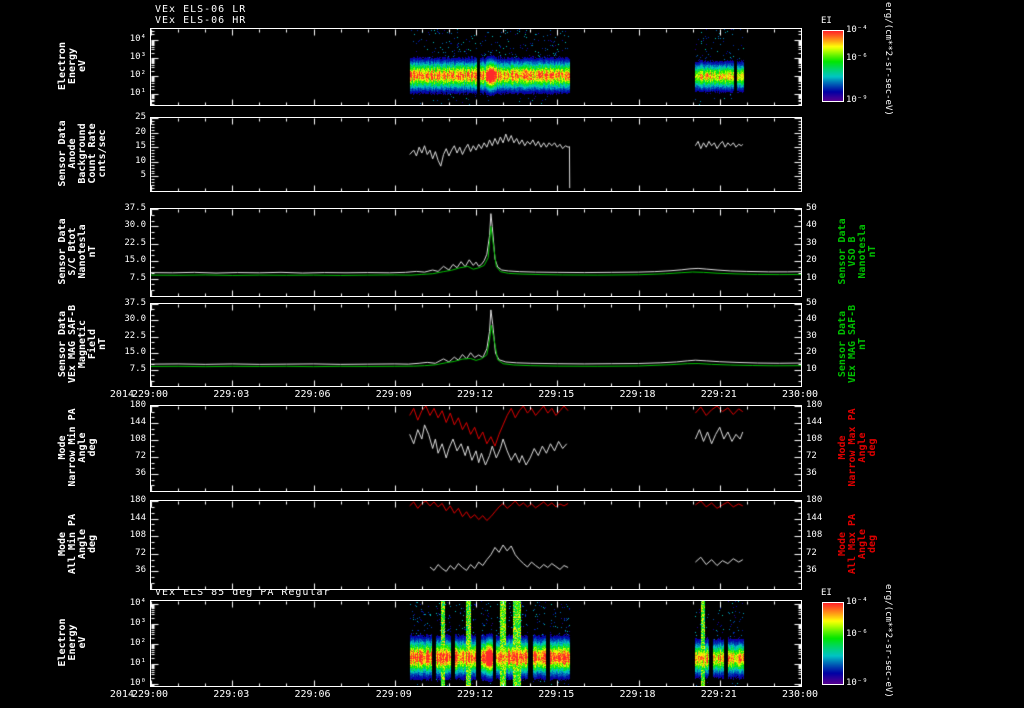 The height and width of the screenshot is (708, 1024). Describe the element at coordinates (137, 439) in the screenshot. I see `ytick-label: 108` at that location.